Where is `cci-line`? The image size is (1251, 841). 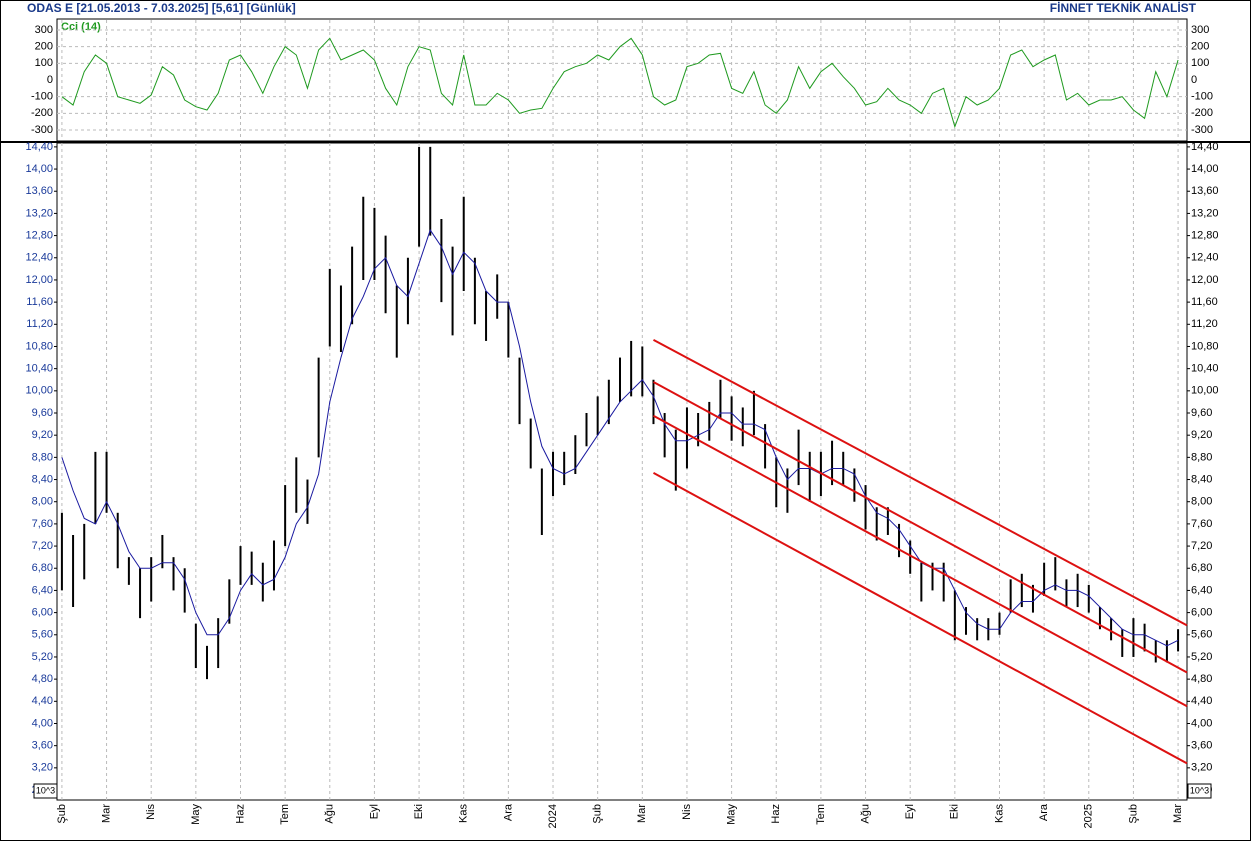
cci-line is located at coordinates (620, 83).